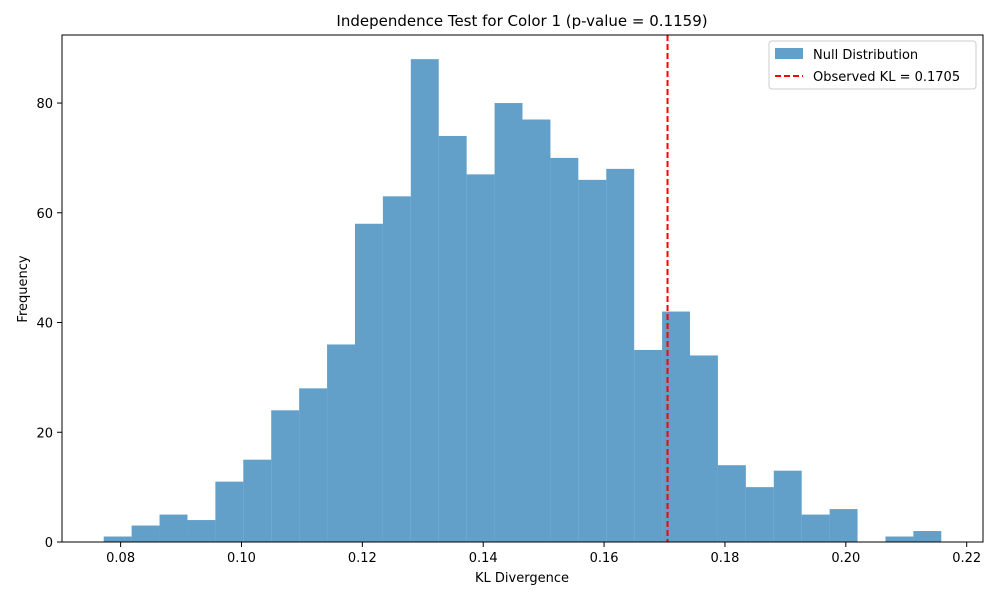  Describe the element at coordinates (604, 558) in the screenshot. I see `x-tick-label: 0.16` at that location.